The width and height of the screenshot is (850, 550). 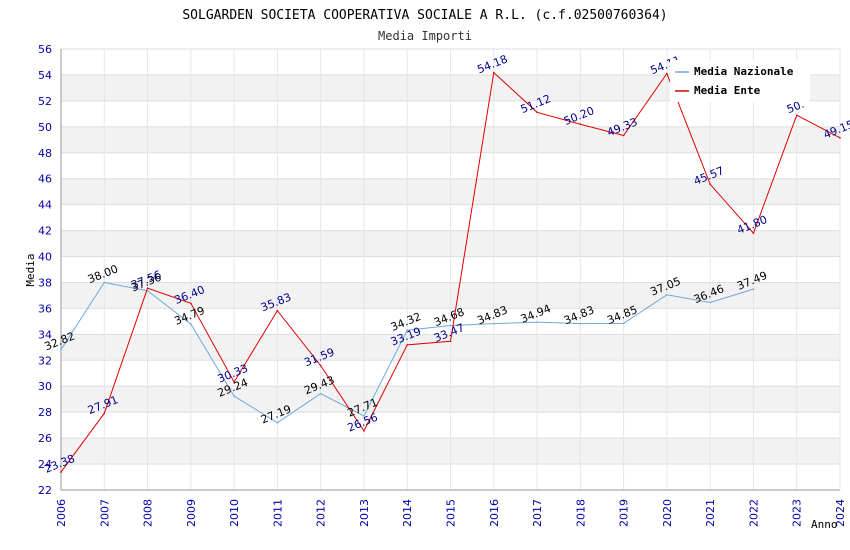 What do you see at coordinates (667, 513) in the screenshot?
I see `x-tick-label: 2020` at bounding box center [667, 513].